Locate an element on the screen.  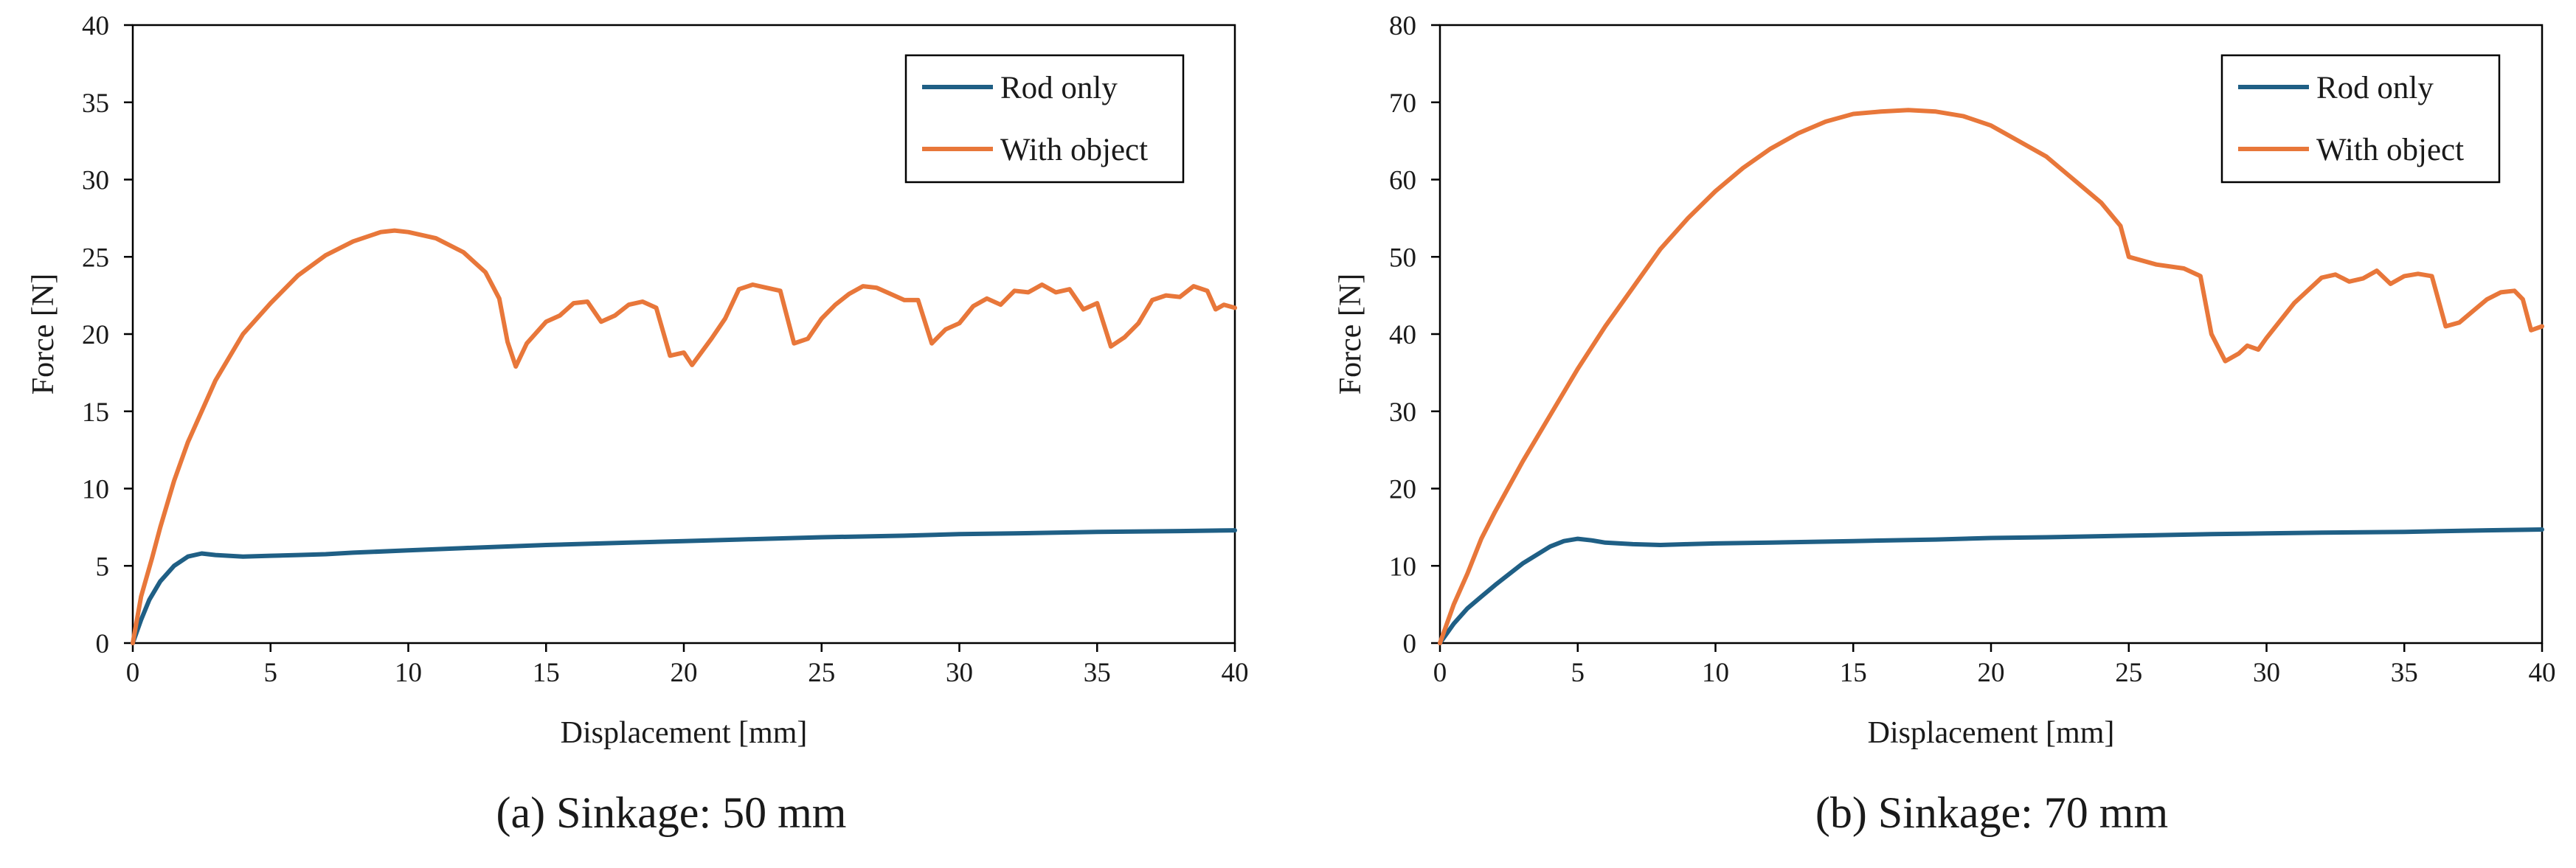
y-tick-label: 80 is located at coordinates (1403, 26).